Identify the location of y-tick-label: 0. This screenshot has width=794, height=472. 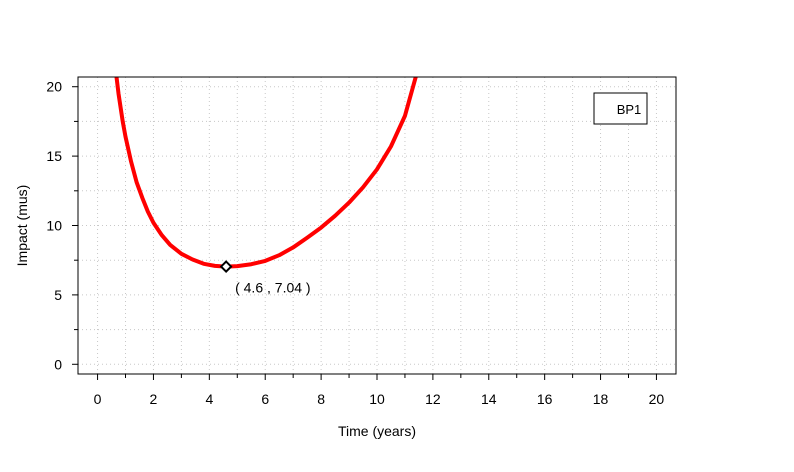
(58, 364).